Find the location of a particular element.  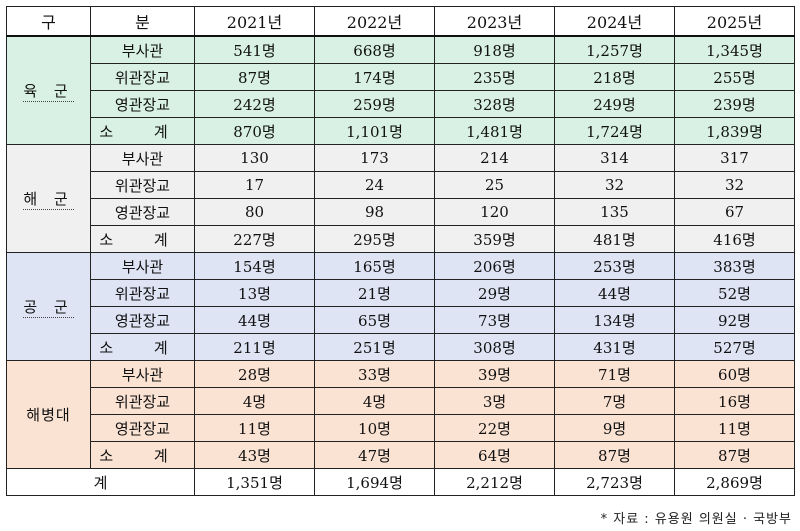

cell-value: 206명 is located at coordinates (494, 266).